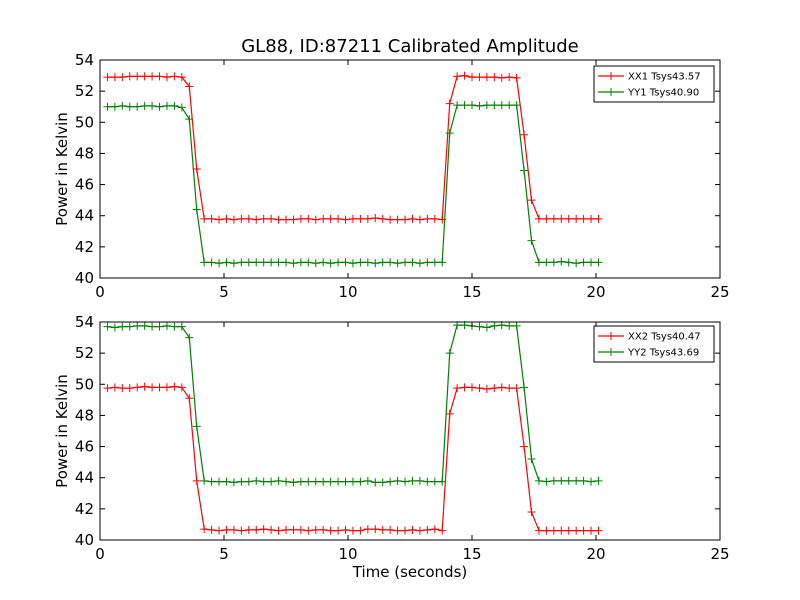 This screenshot has width=800, height=600. I want to click on x-tick-label: 20, so click(595, 554).